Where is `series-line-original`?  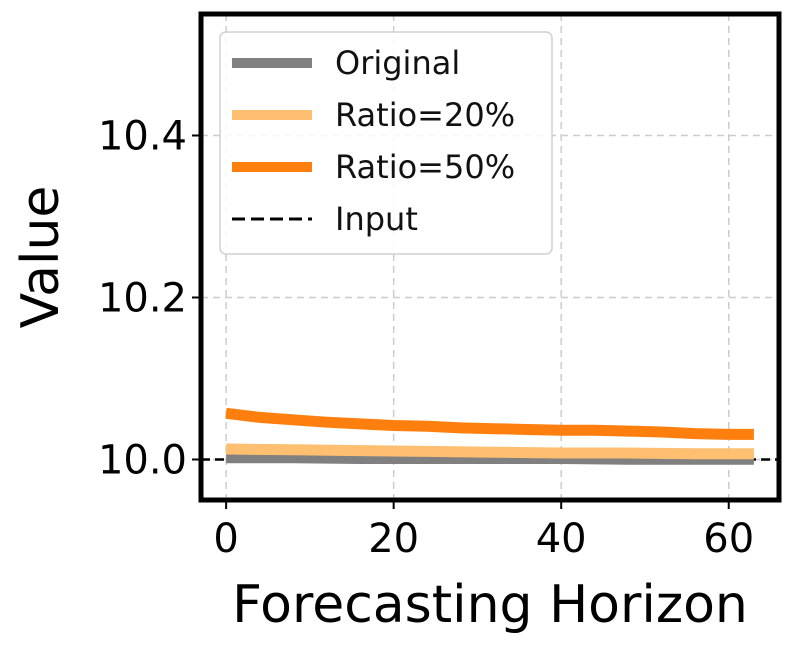 series-line-original is located at coordinates (490, 459).